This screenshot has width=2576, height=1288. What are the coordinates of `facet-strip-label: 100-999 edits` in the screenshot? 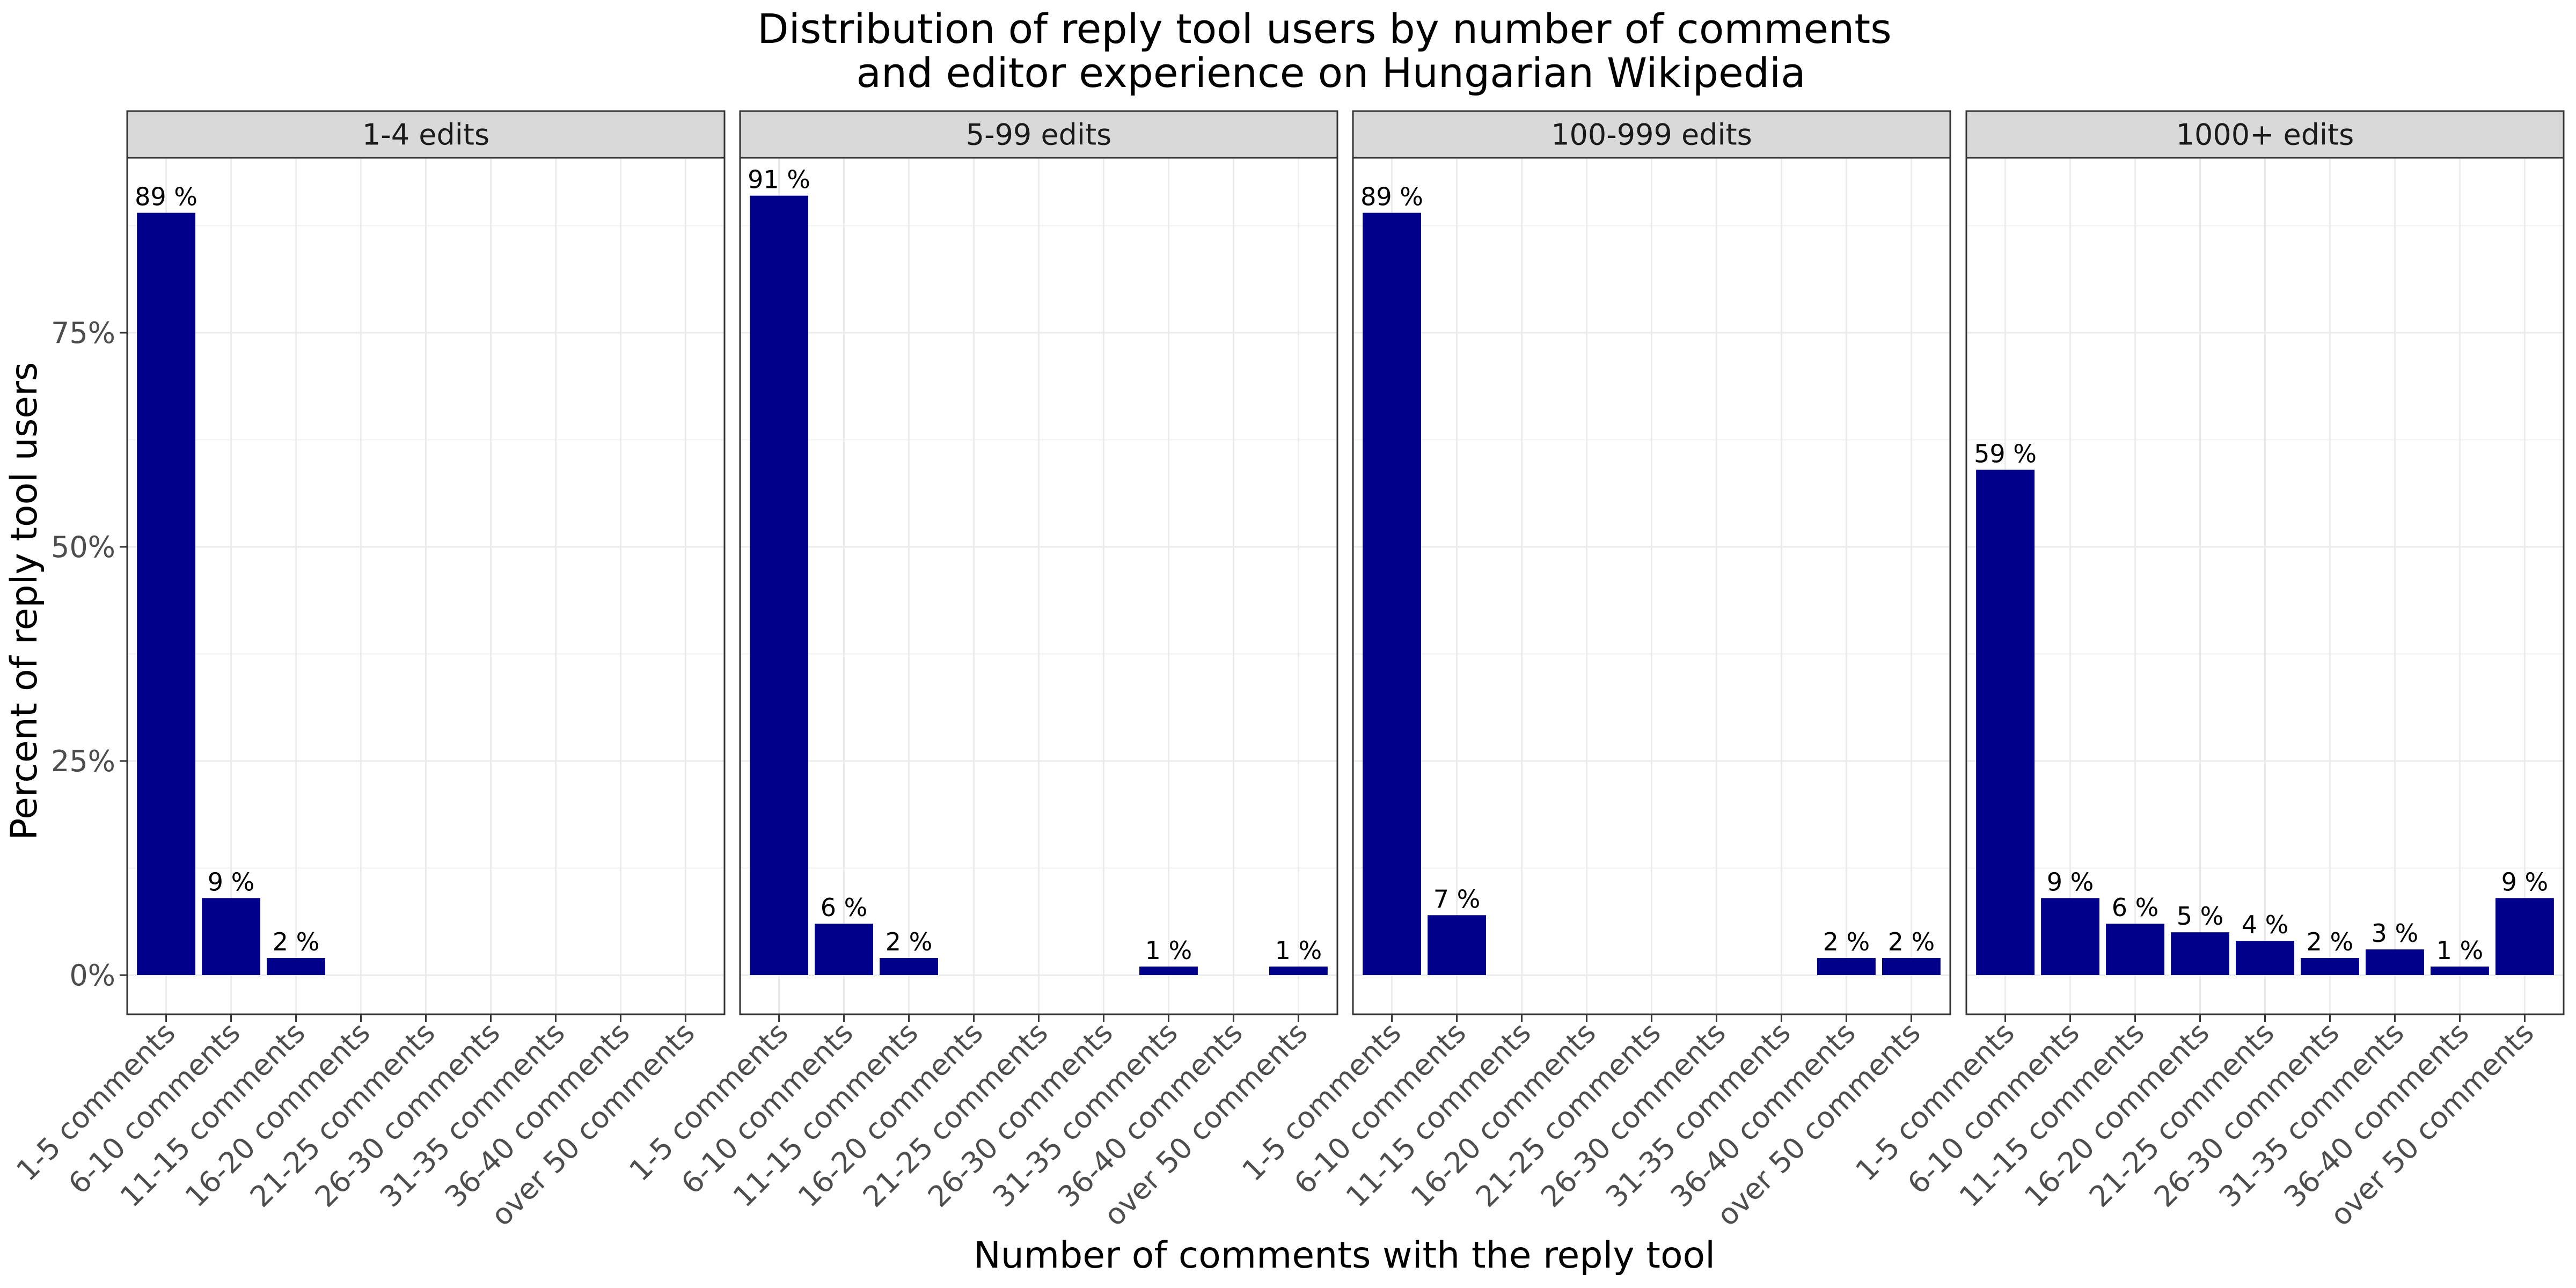 It's located at (1651, 135).